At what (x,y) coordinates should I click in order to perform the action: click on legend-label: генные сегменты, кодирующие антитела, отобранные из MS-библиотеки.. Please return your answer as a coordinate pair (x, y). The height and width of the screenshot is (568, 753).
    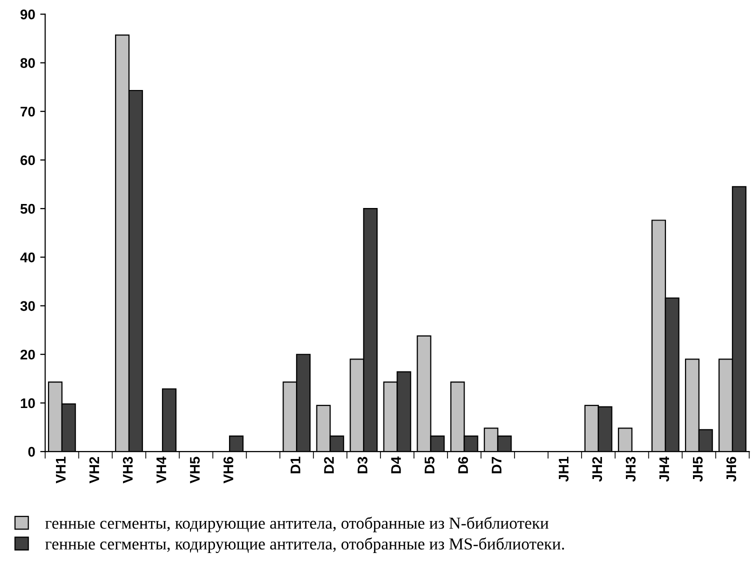
    Looking at the image, I should click on (304, 545).